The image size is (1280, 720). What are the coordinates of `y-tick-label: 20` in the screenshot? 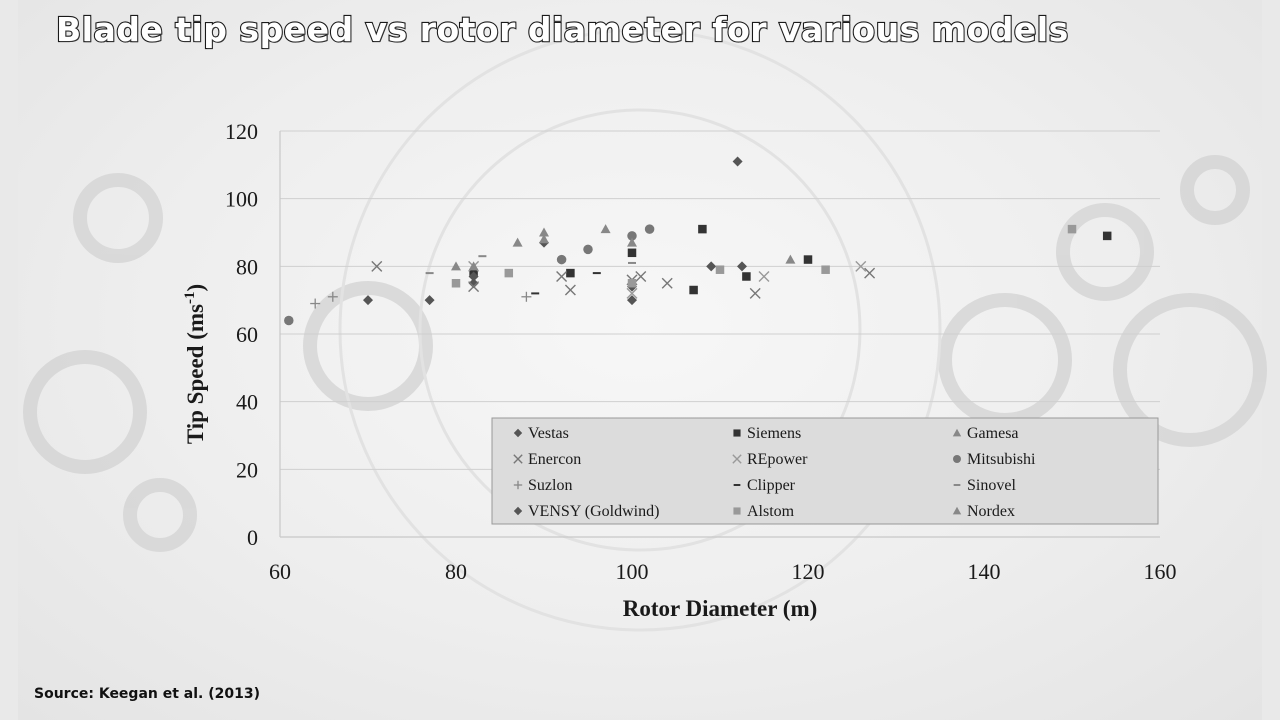 It's located at (247, 469).